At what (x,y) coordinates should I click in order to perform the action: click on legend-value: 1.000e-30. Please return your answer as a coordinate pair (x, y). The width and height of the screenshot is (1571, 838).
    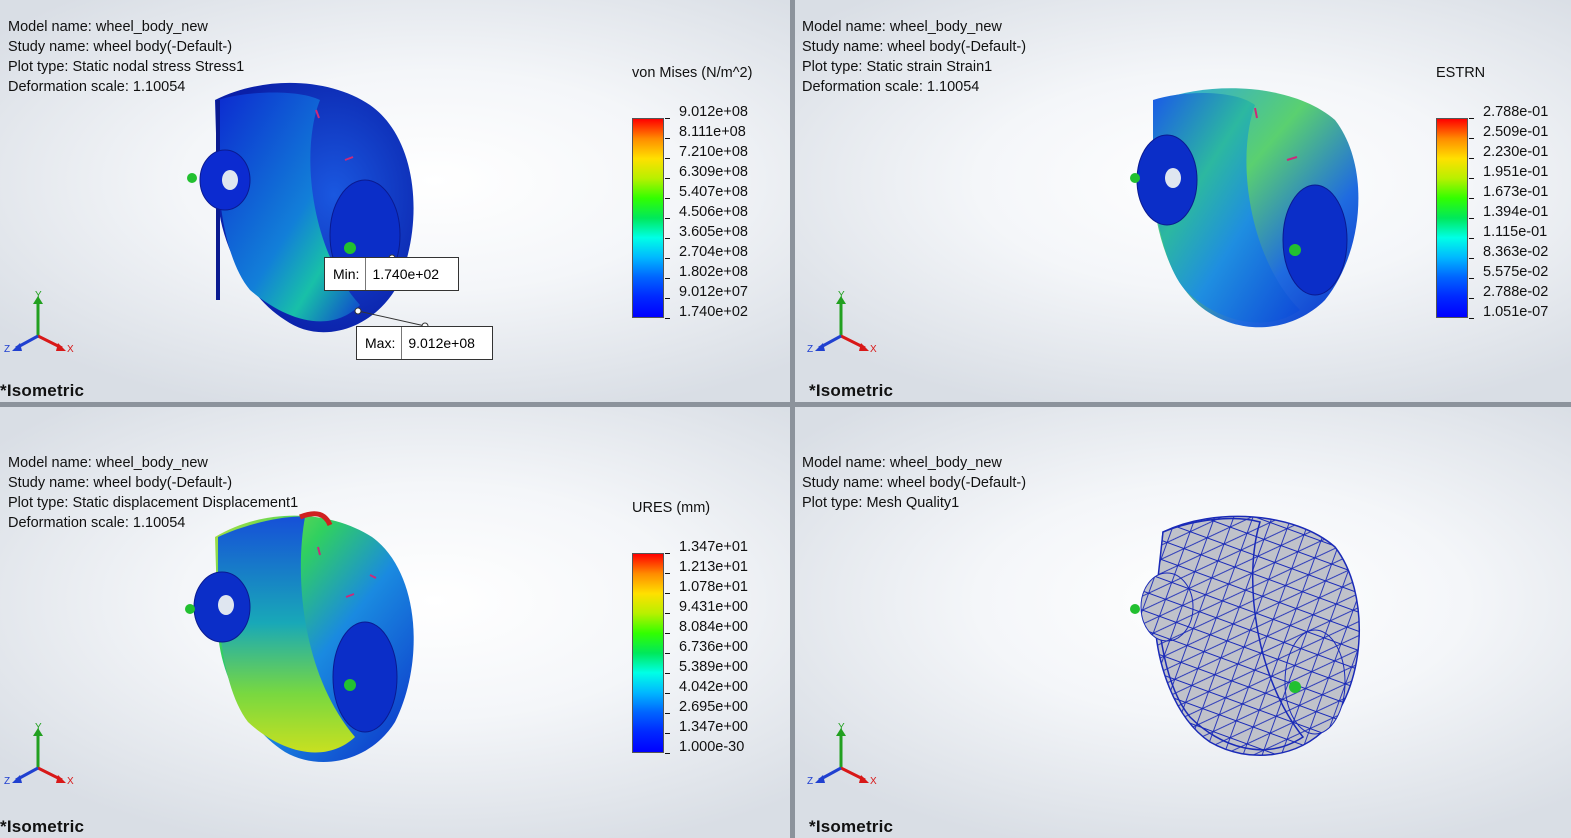
    Looking at the image, I should click on (712, 747).